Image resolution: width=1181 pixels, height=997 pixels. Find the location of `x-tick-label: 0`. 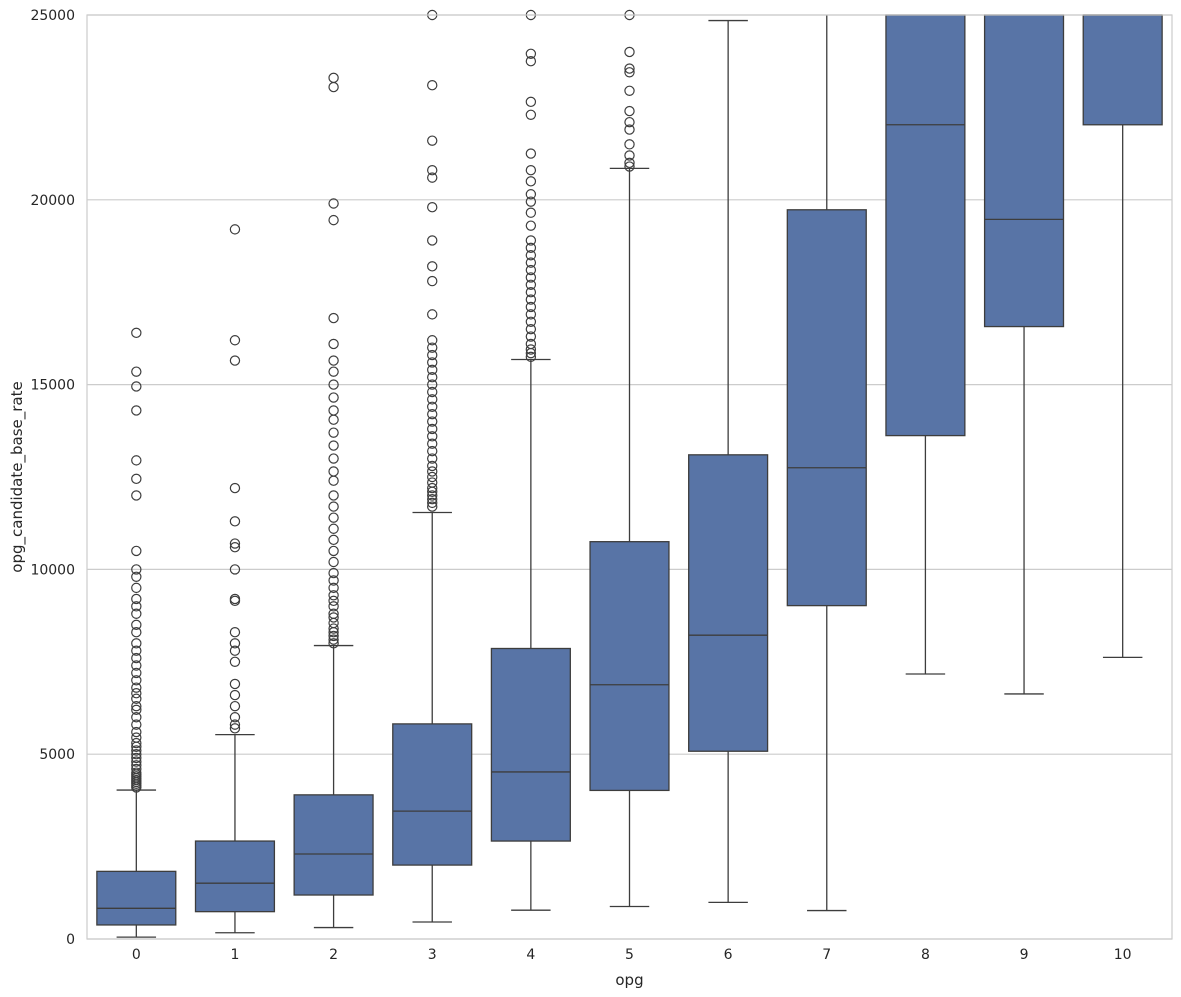

x-tick-label: 0 is located at coordinates (136, 955).